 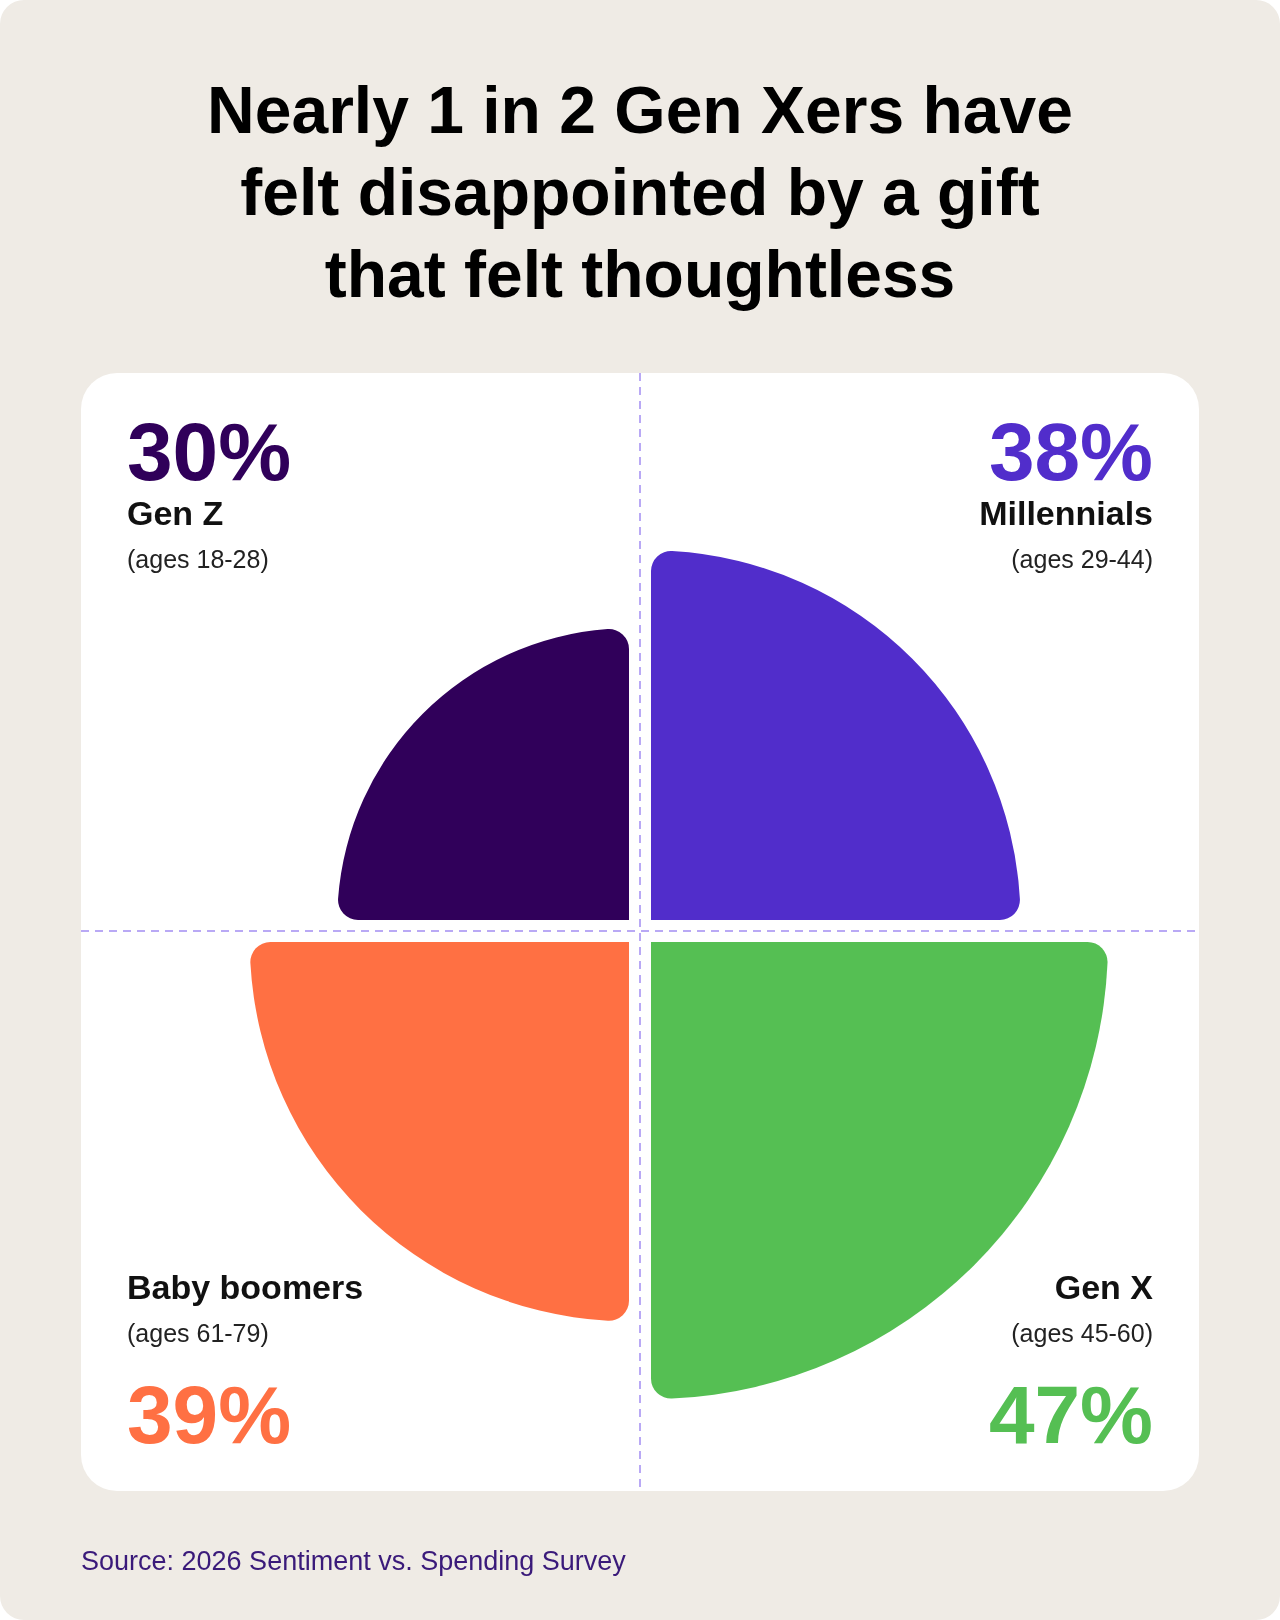 What do you see at coordinates (640, 192) in the screenshot?
I see `text: Nearly 1 in 2 Gen Xers have felt disappointed by a gift that felt thoughtless` at bounding box center [640, 192].